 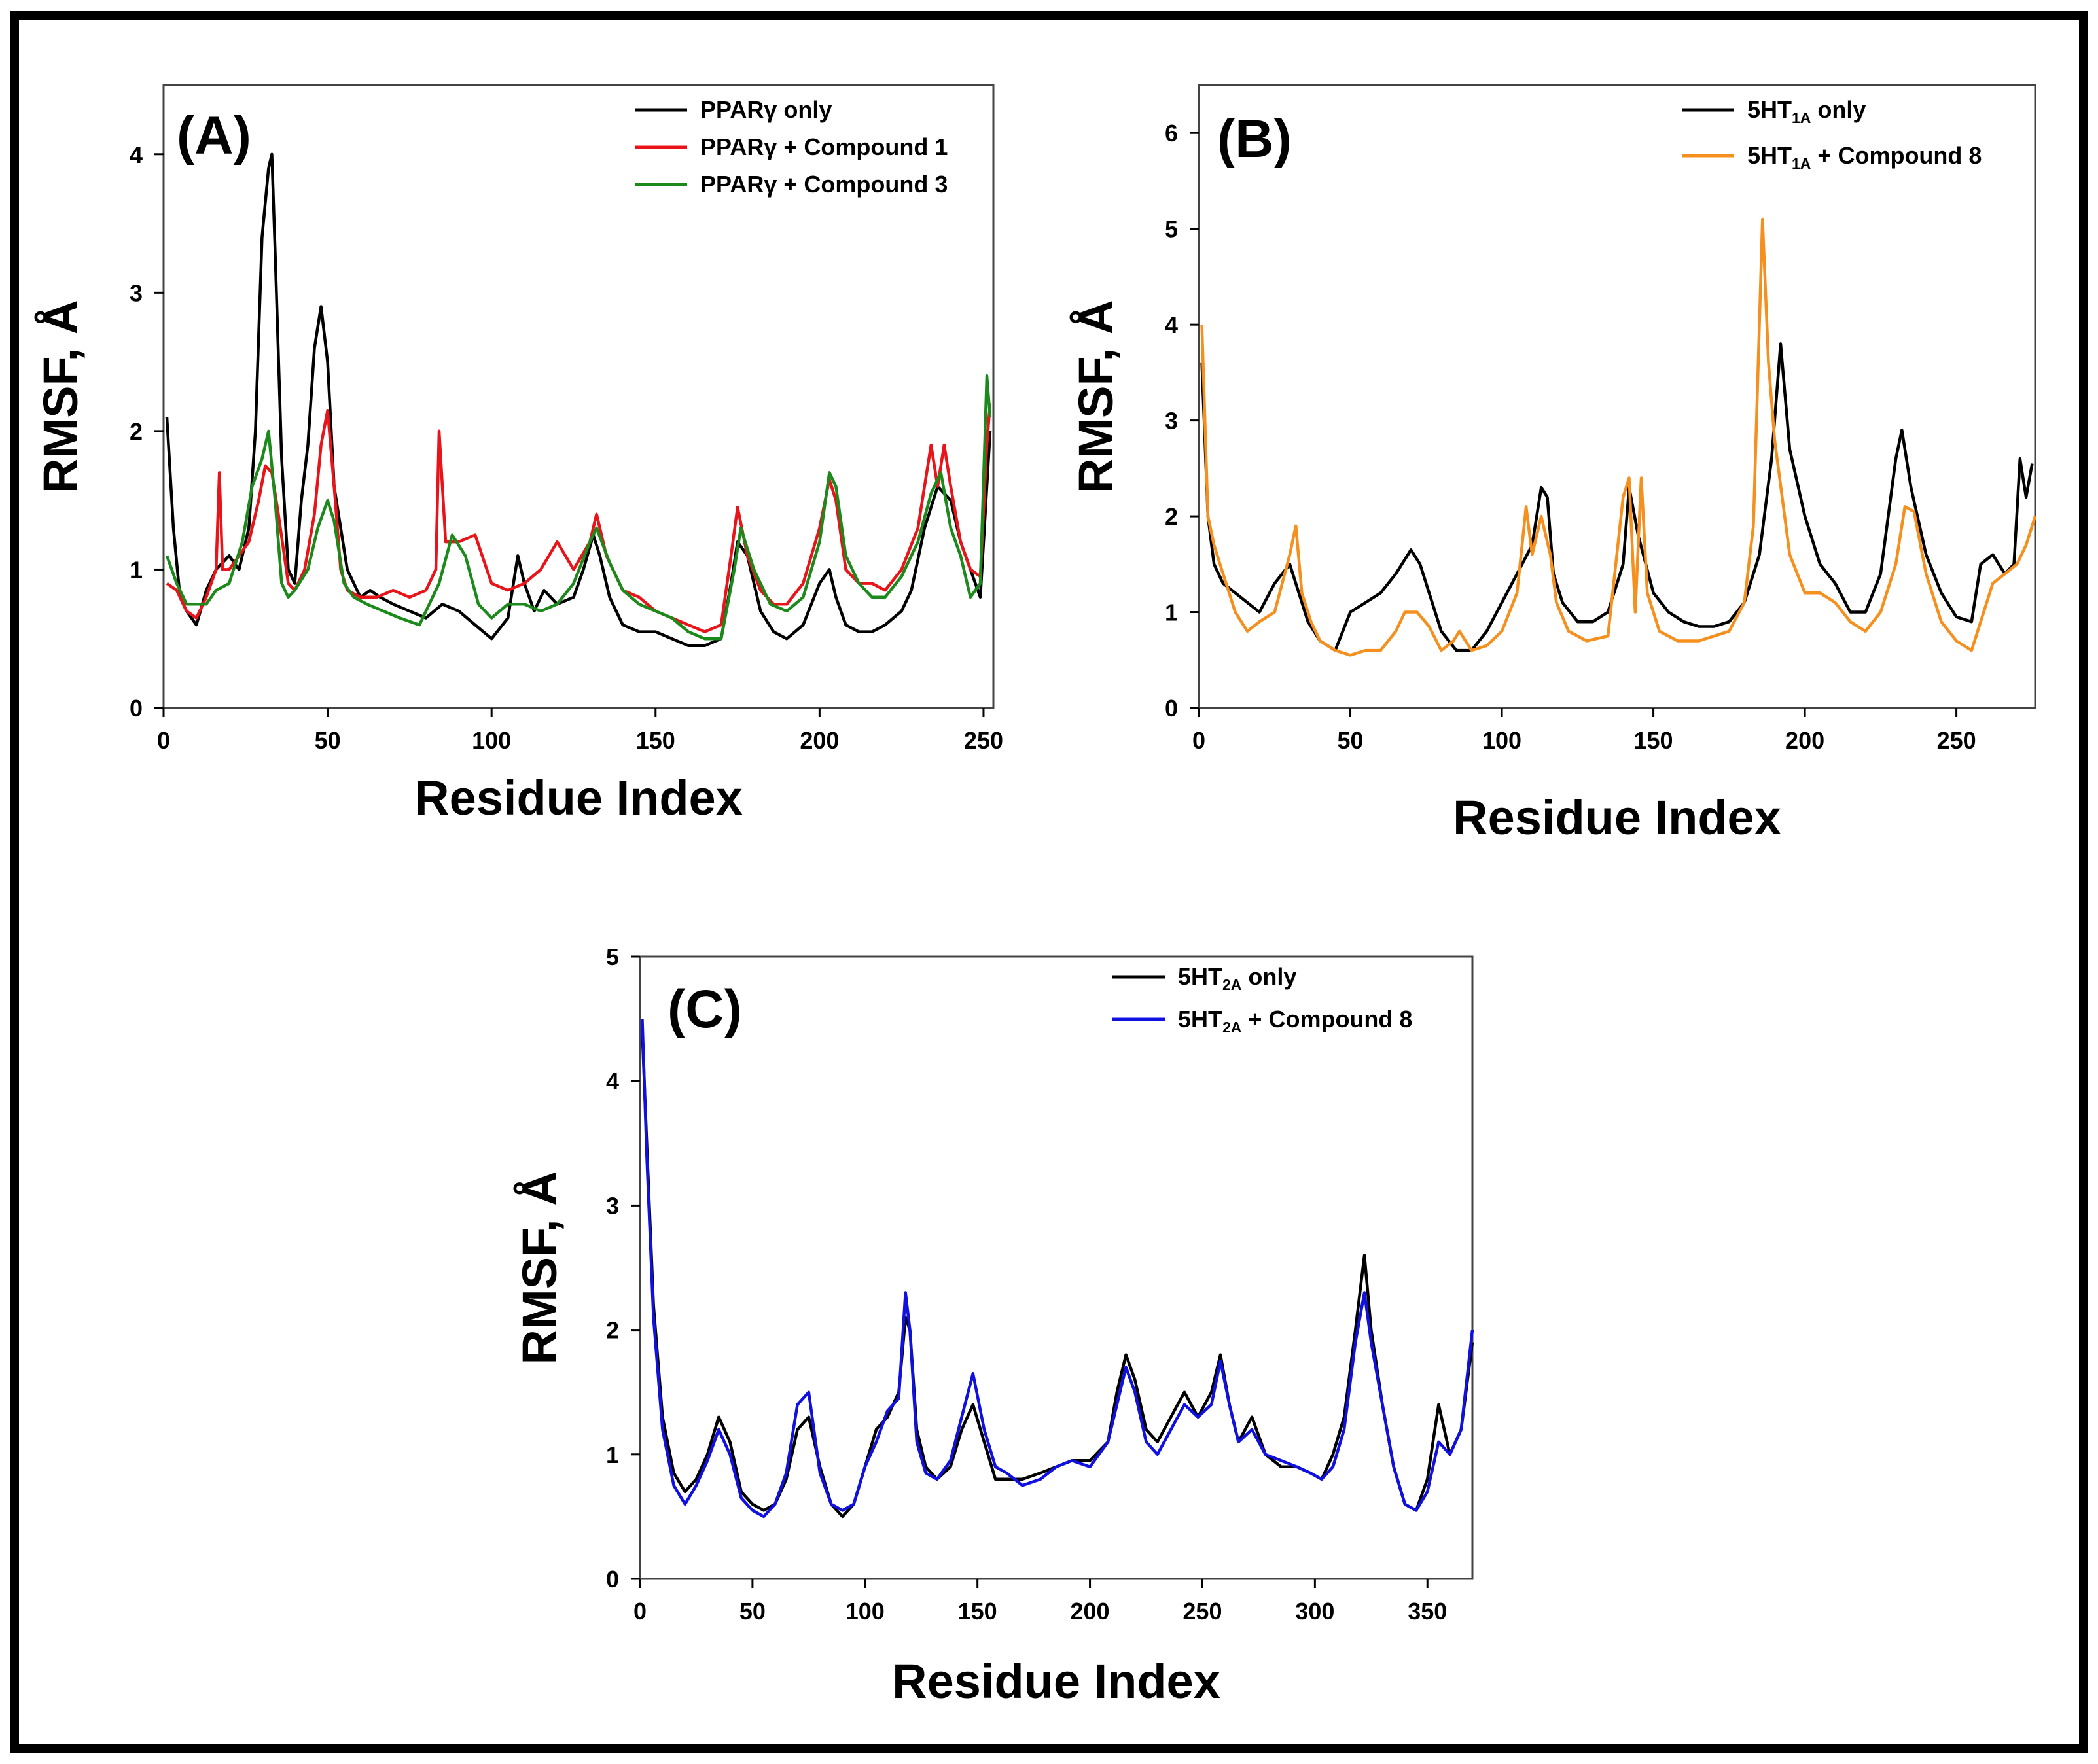 I want to click on panel-label: (C), so click(x=705, y=1009).